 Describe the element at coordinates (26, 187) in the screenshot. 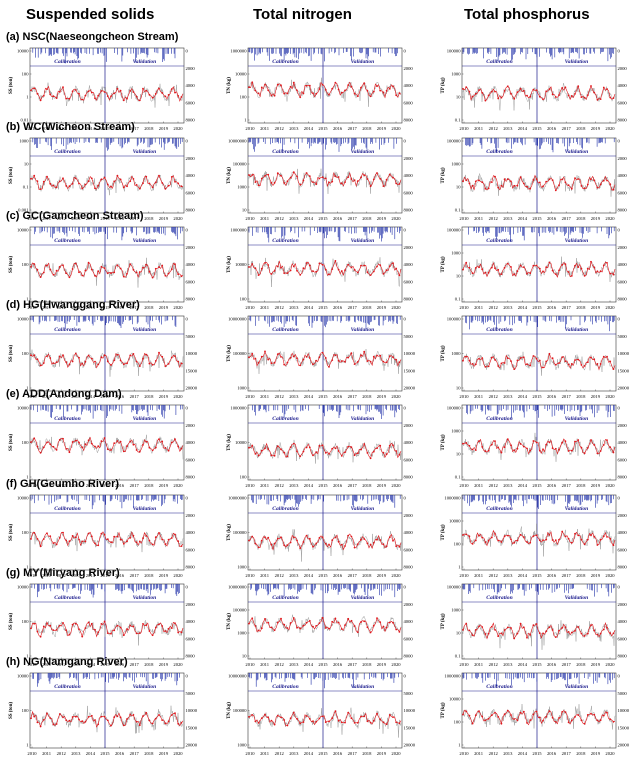

I see `y-tick-label: 0.1` at that location.